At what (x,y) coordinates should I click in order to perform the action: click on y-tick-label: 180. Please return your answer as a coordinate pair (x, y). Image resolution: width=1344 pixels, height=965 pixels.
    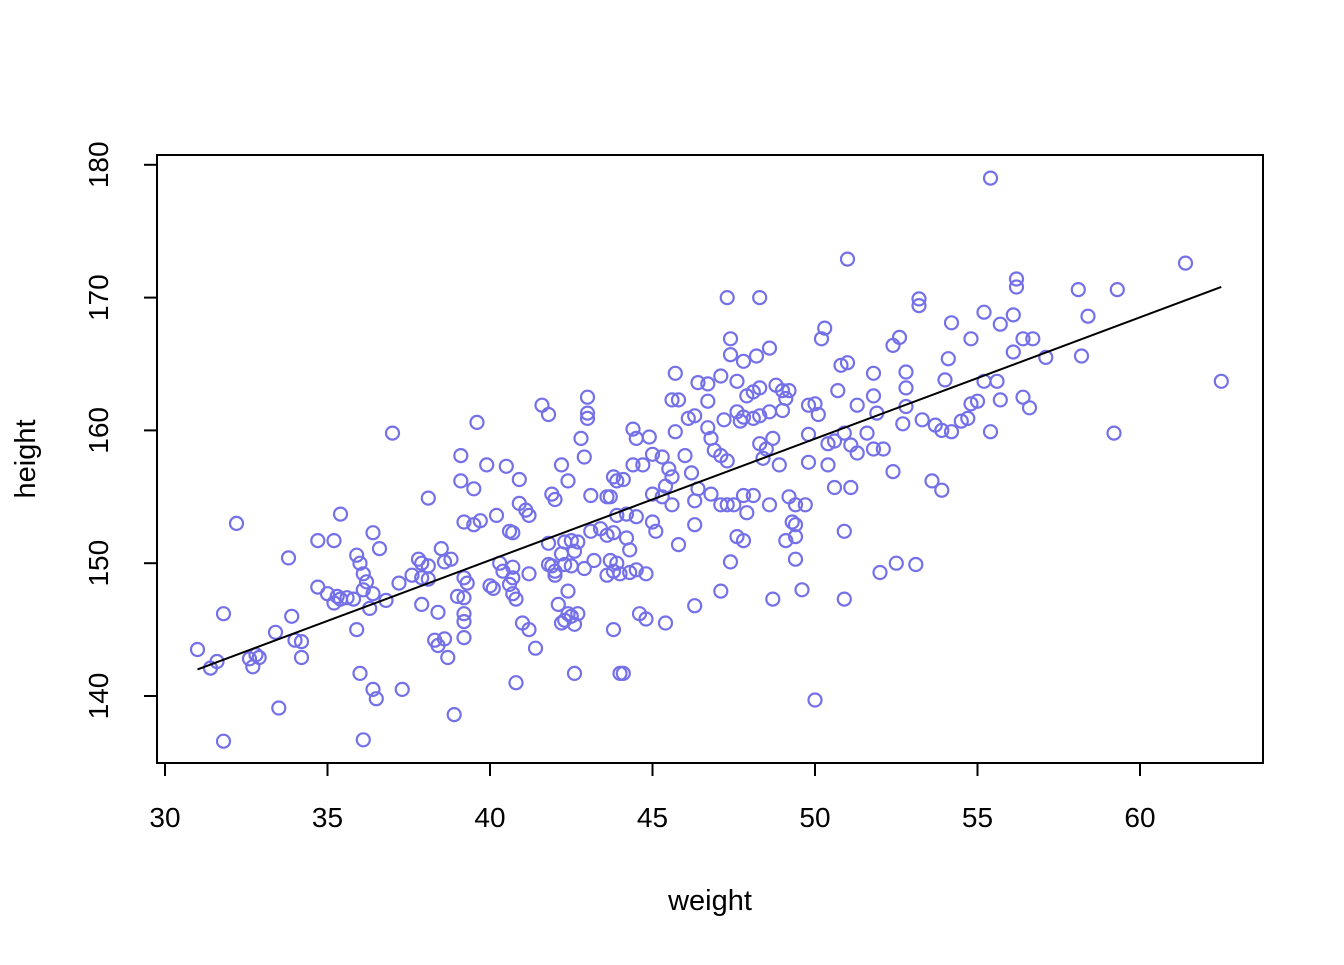
    Looking at the image, I should click on (98, 164).